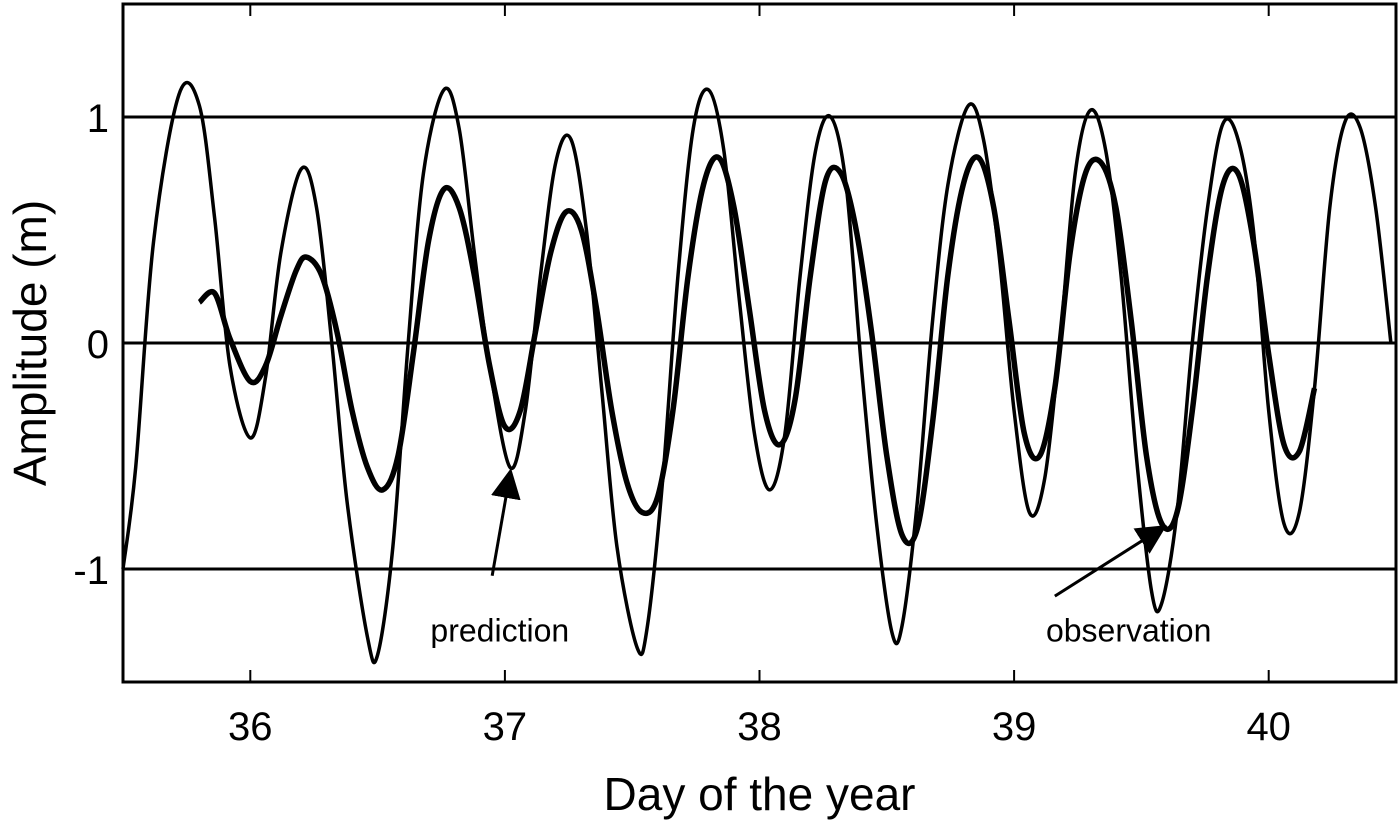  I want to click on x-tick-label: 38, so click(759, 727).